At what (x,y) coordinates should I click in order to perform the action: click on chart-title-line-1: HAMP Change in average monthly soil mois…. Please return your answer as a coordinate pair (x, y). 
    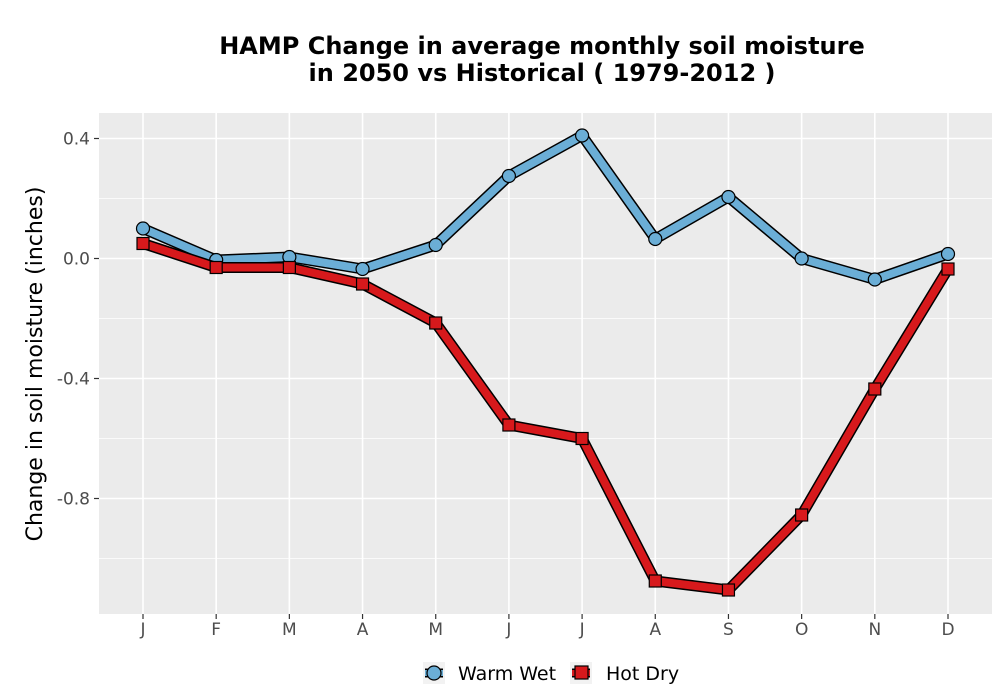
    Looking at the image, I should click on (542, 46).